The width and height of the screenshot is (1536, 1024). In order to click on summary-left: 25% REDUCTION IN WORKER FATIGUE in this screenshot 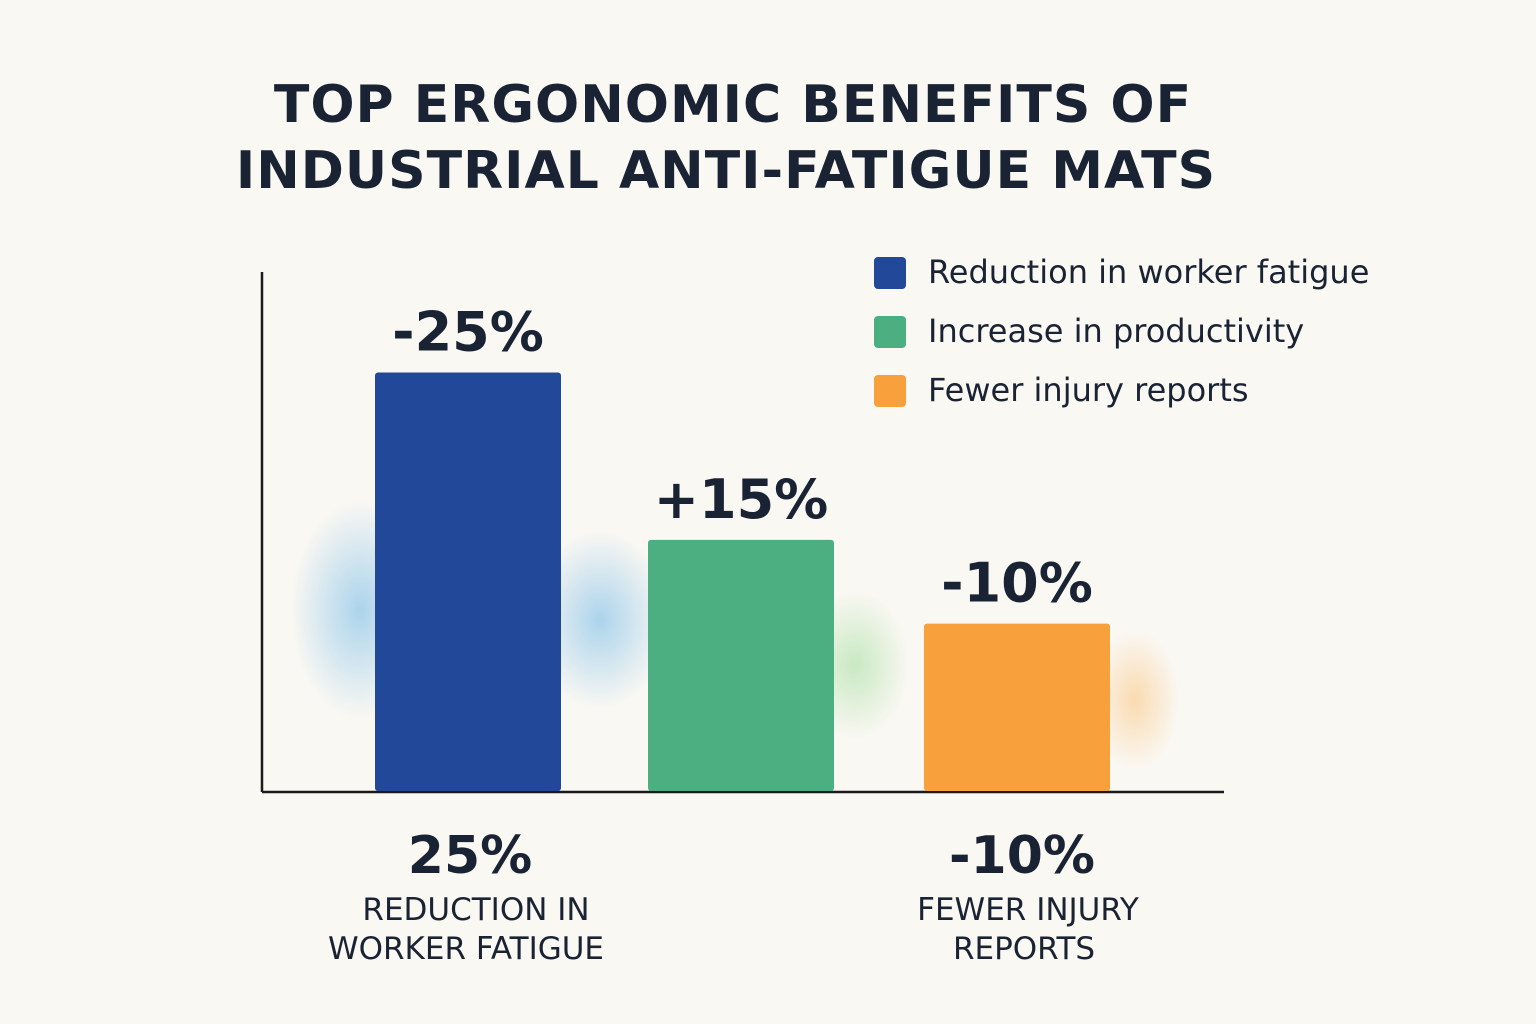, I will do `click(466, 896)`.